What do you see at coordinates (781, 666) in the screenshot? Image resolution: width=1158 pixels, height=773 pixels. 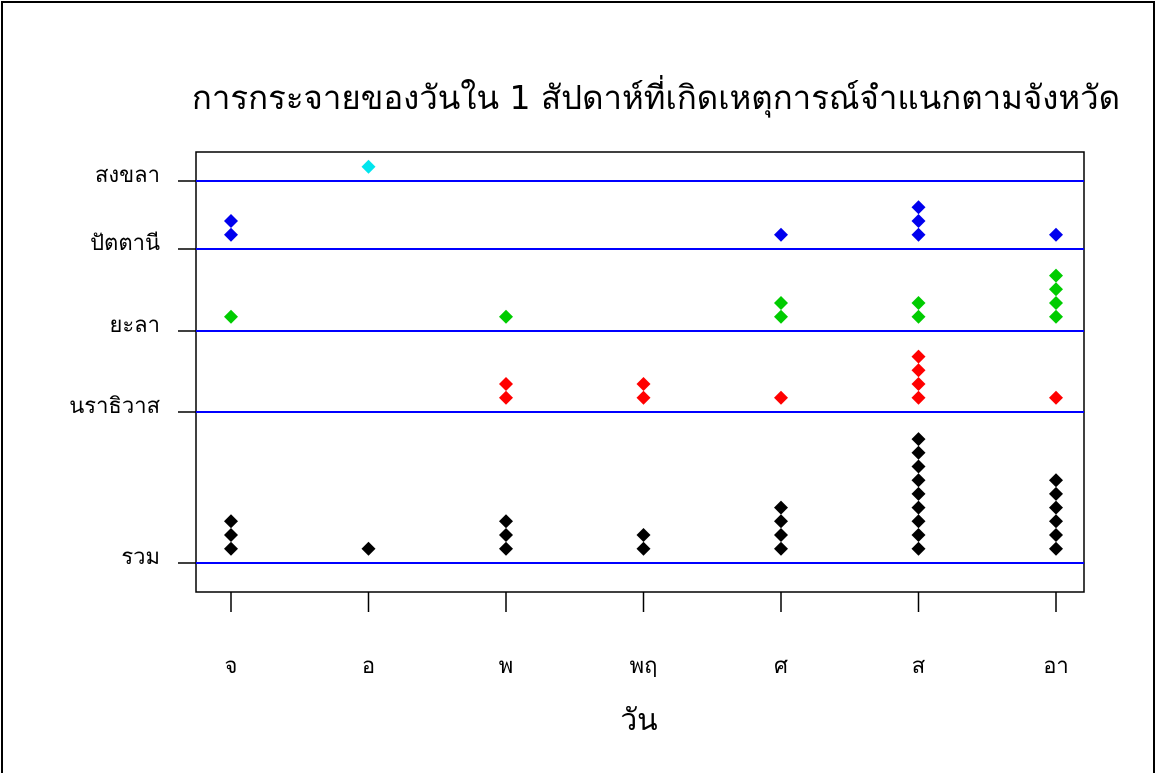 I see `x-tick-label: ศ` at bounding box center [781, 666].